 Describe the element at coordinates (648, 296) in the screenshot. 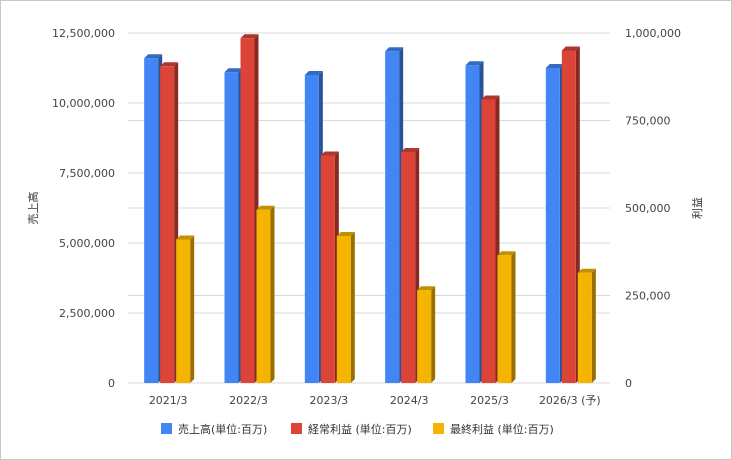

I see `y2-tick-label: 250,000` at that location.